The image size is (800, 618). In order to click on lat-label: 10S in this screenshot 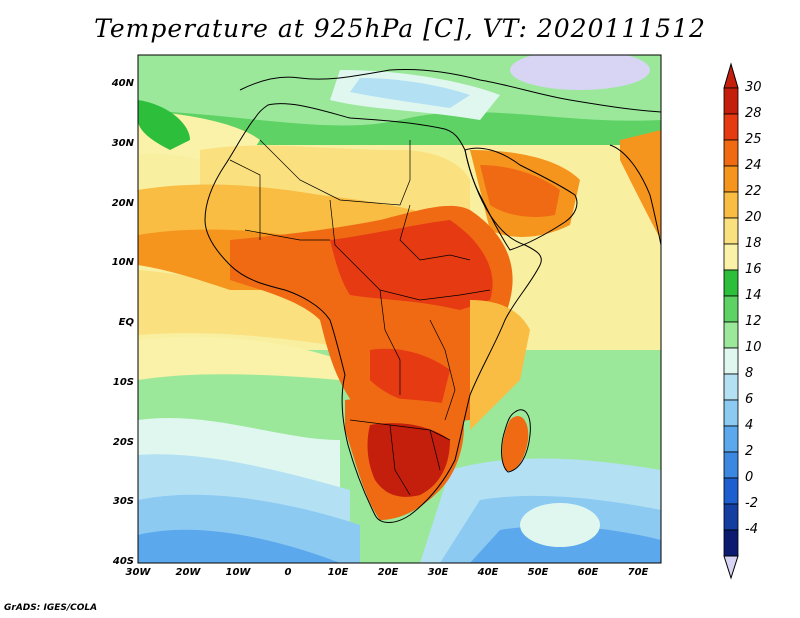, I will do `click(123, 382)`.